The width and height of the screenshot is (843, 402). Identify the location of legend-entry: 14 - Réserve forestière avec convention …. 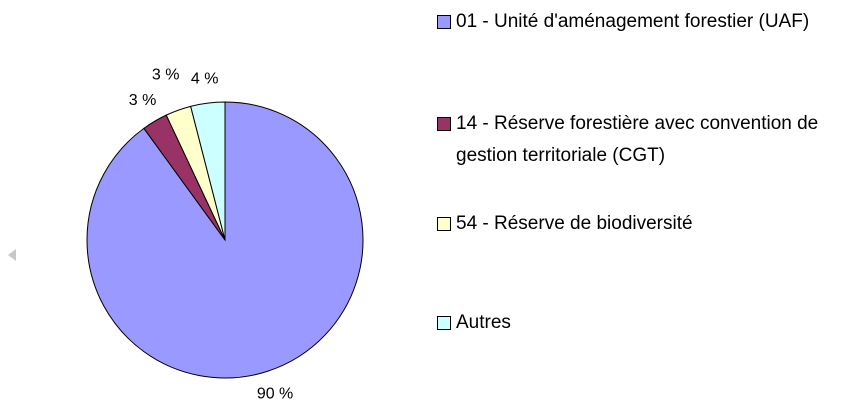
(639, 140).